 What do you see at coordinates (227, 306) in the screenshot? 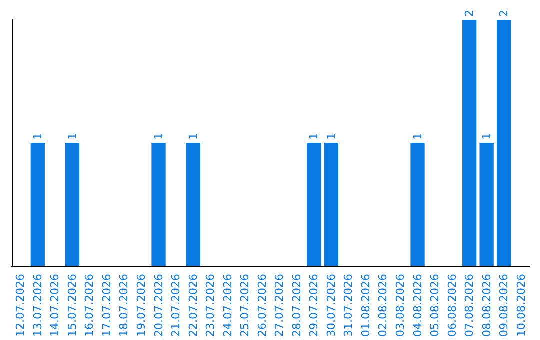
I see `x-tick-label: 24.07.2026` at bounding box center [227, 306].